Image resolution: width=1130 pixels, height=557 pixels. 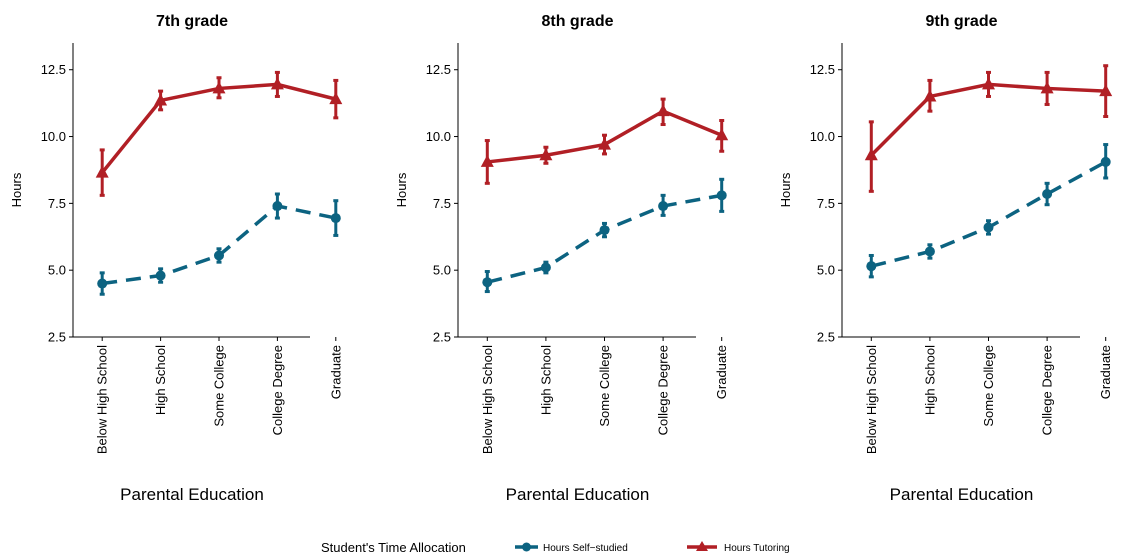 I want to click on panel-title: 8th grade, so click(x=577, y=21).